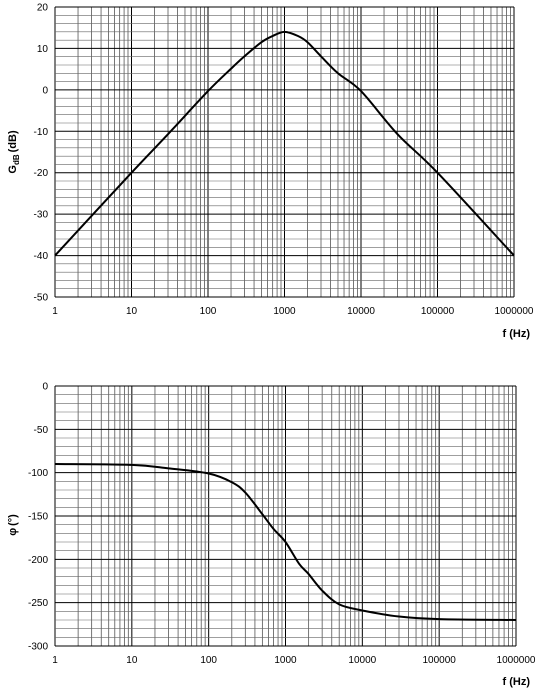 The image size is (555, 696). I want to click on gain-x-ticks: 1 10 100 1000 10000 100000 1000000, so click(293, 311).